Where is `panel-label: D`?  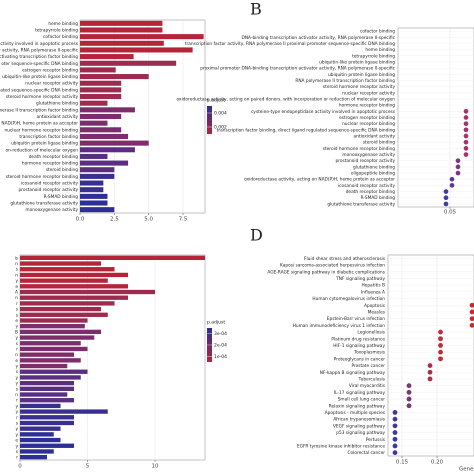
panel-label: D is located at coordinates (256, 235).